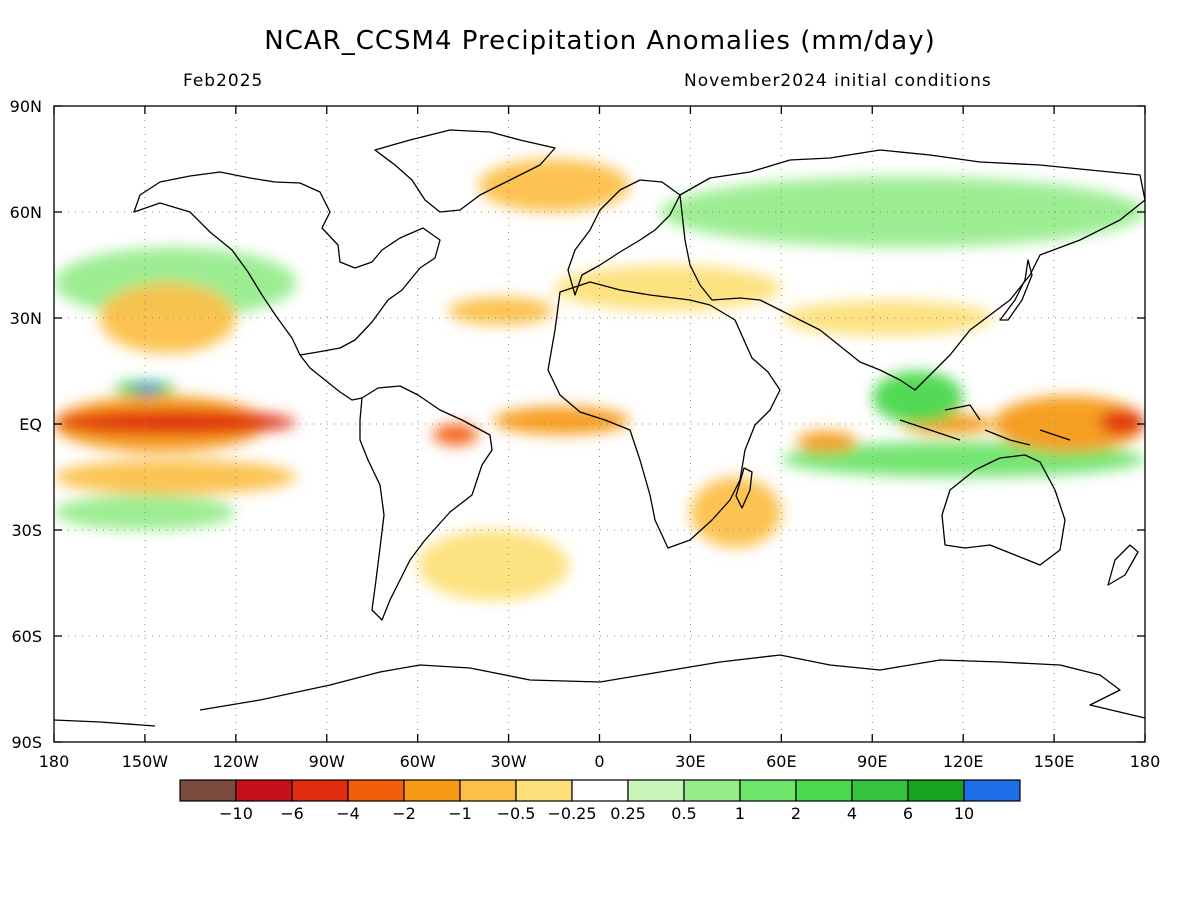 The image size is (1200, 900). I want to click on lon-tick-label: 60W, so click(418, 761).